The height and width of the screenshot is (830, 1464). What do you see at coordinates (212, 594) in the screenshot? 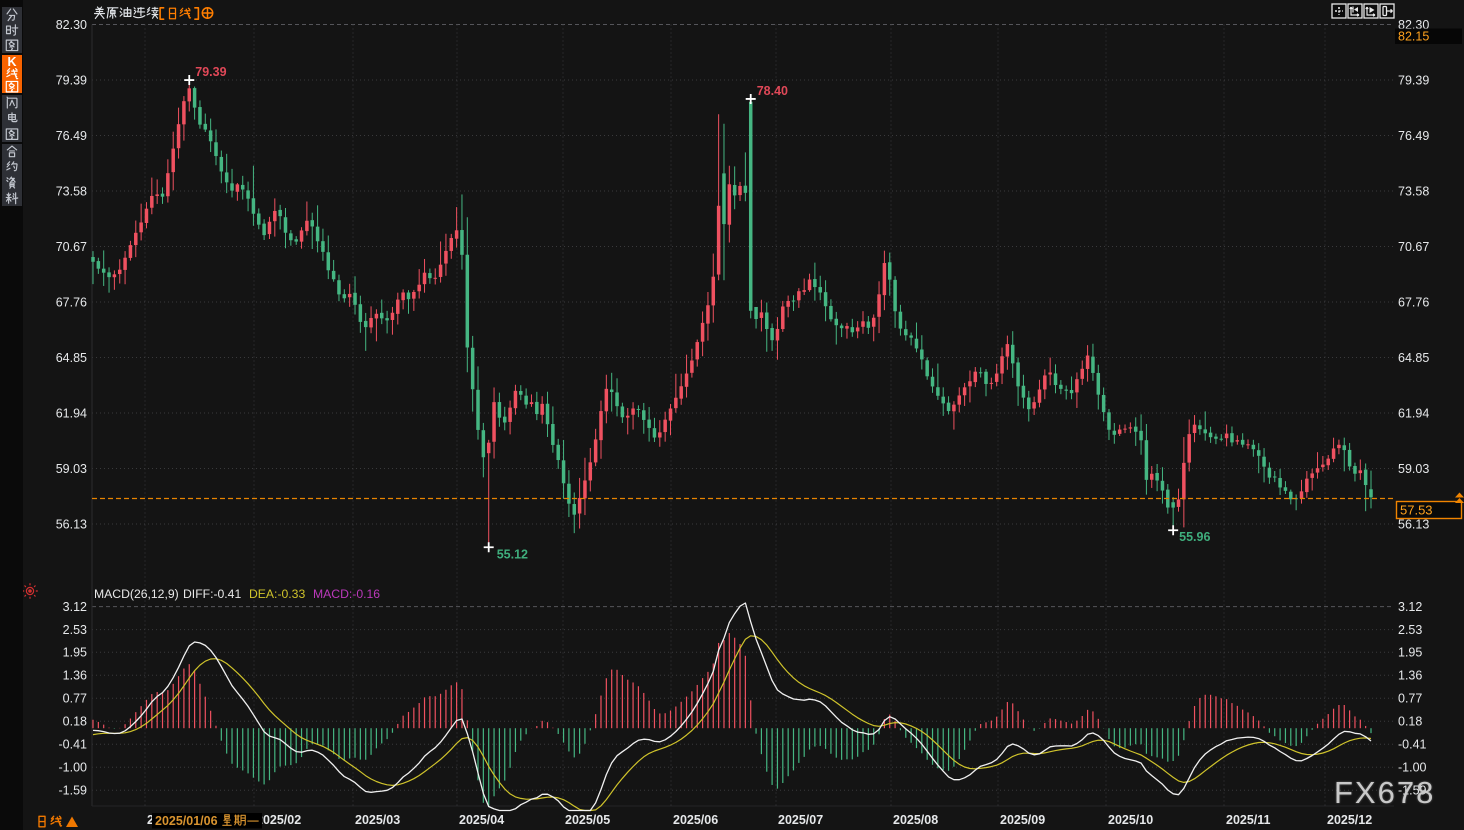
I see `svg-text: DIFF:-0.41` at bounding box center [212, 594].